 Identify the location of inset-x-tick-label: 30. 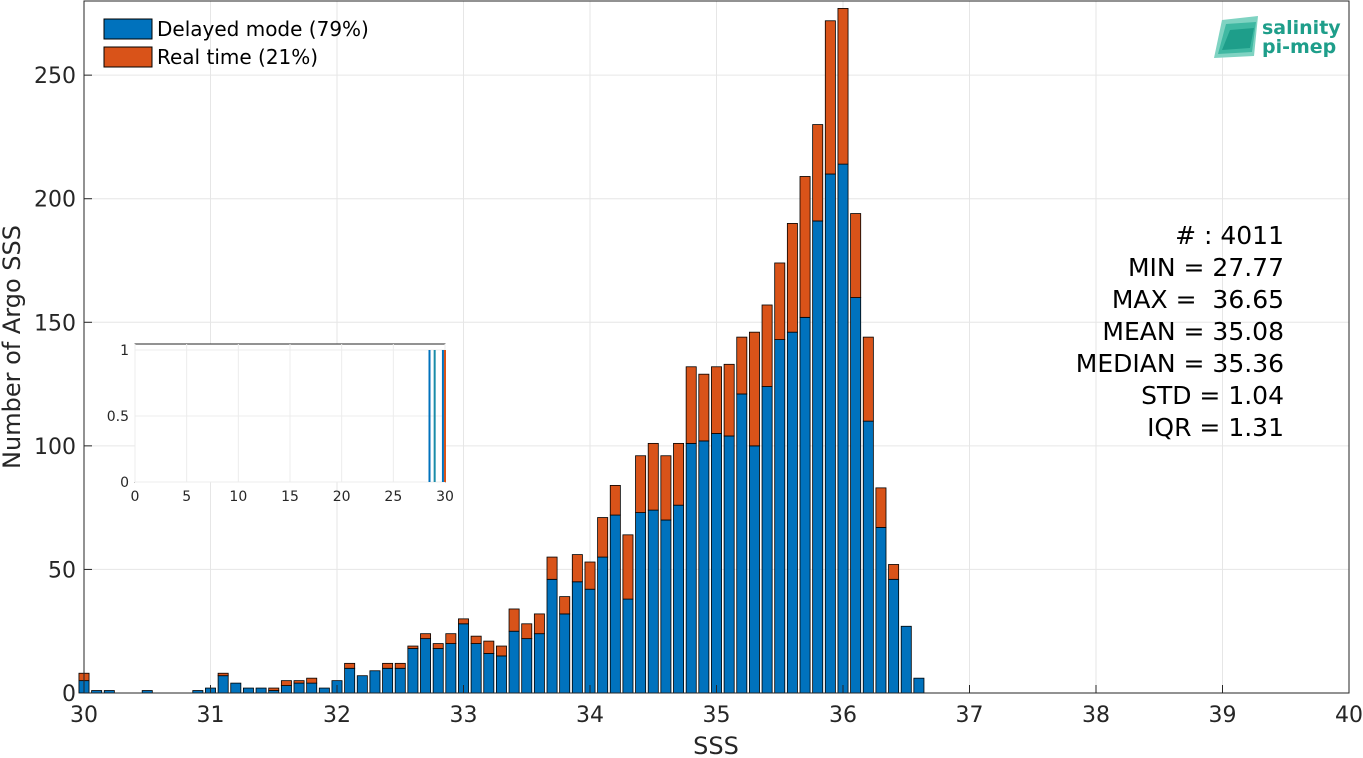
(445, 497).